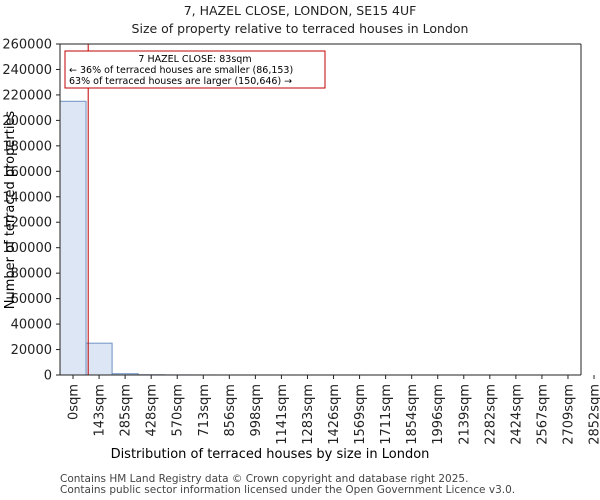 The width and height of the screenshot is (600, 500). I want to click on x-tick-label-10: 1426sqm, so click(334, 414).